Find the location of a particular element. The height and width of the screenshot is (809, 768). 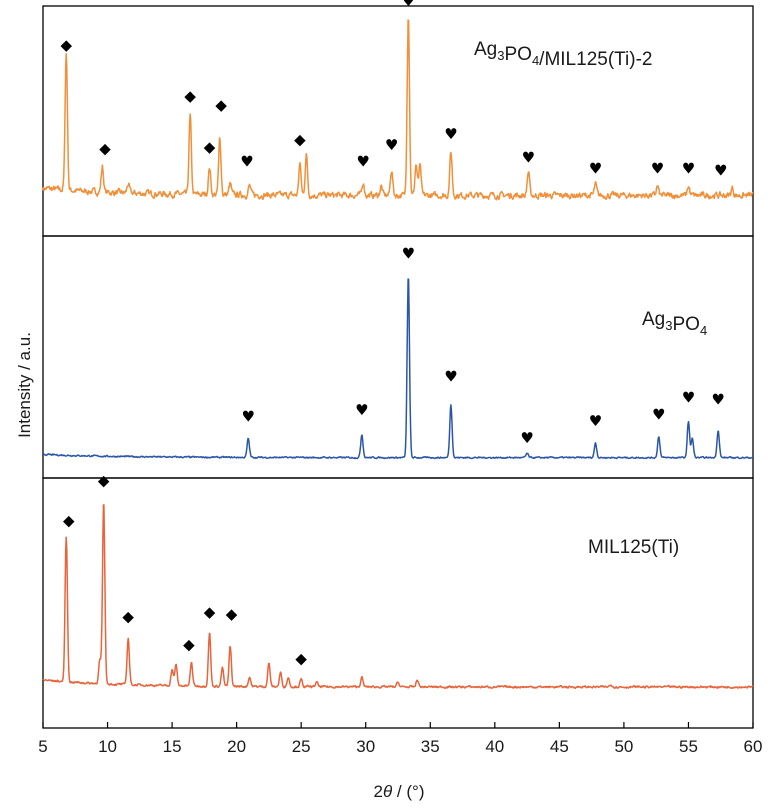

panel-label-mil125: MIL125(Ti) is located at coordinates (633, 547).